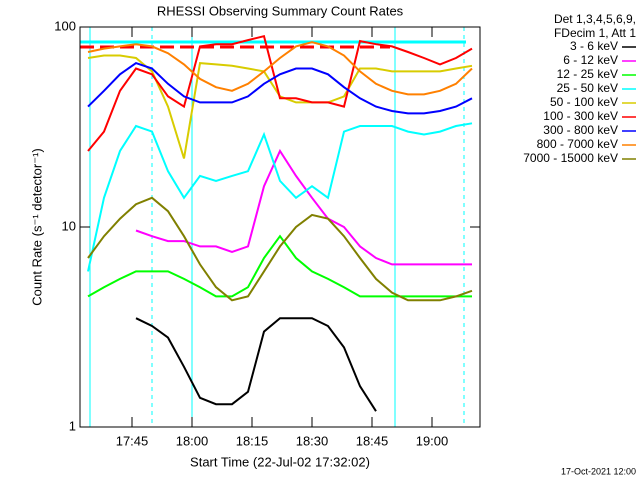 The width and height of the screenshot is (640, 480). What do you see at coordinates (432, 440) in the screenshot?
I see `x-tick-label: 19:00` at bounding box center [432, 440].